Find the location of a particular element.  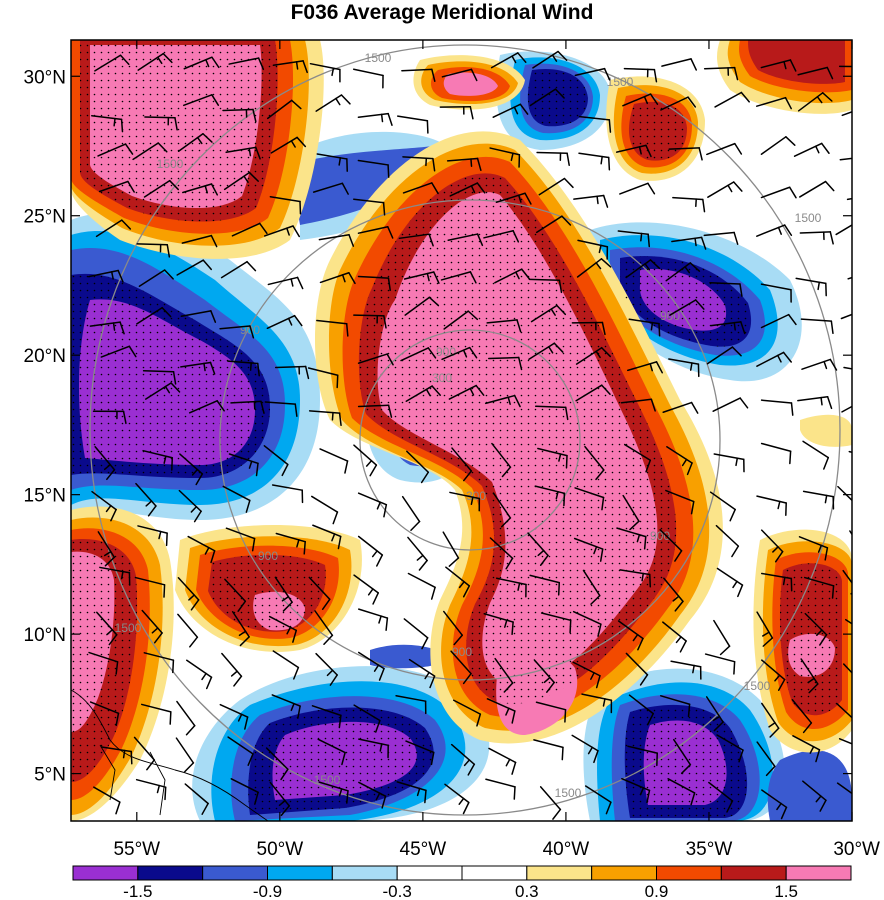

y-tick-label: 20°N is located at coordinates (45, 356).